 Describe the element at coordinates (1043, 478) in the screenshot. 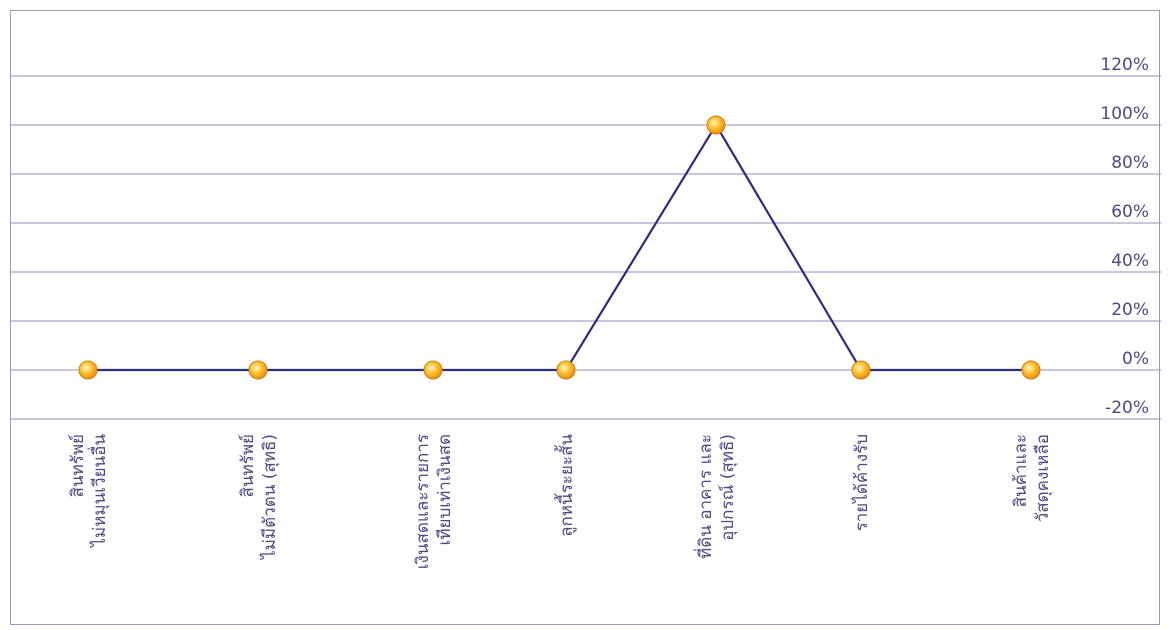

I see `category-label-line: วัสดุคงเหลือ` at that location.